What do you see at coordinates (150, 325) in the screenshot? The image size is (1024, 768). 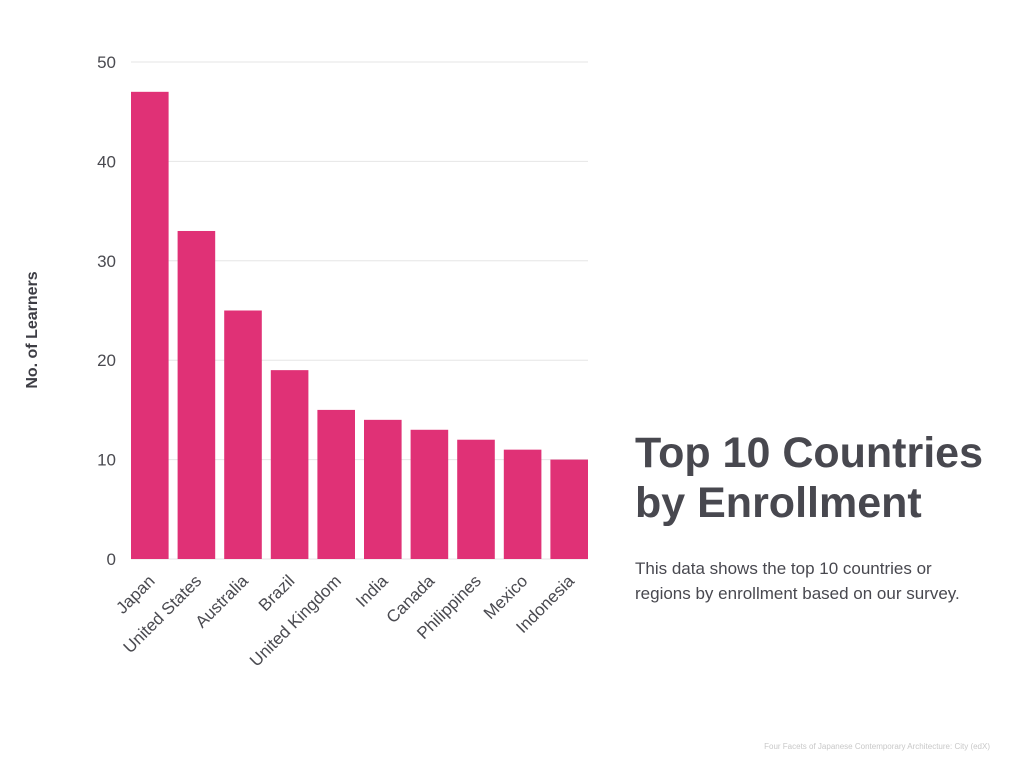 I see `bar-japan` at bounding box center [150, 325].